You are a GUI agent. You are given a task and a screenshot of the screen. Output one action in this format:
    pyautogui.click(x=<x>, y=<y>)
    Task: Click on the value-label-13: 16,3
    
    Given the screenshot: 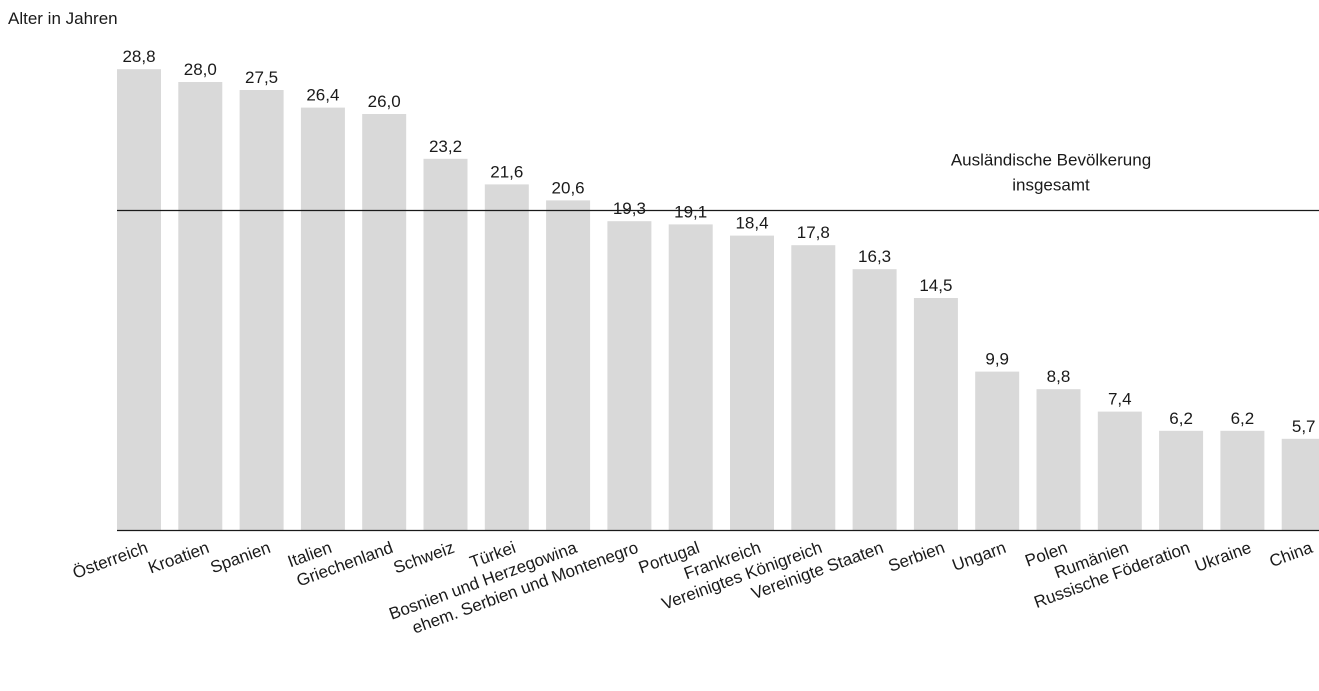 What is the action you would take?
    pyautogui.click(x=874, y=256)
    